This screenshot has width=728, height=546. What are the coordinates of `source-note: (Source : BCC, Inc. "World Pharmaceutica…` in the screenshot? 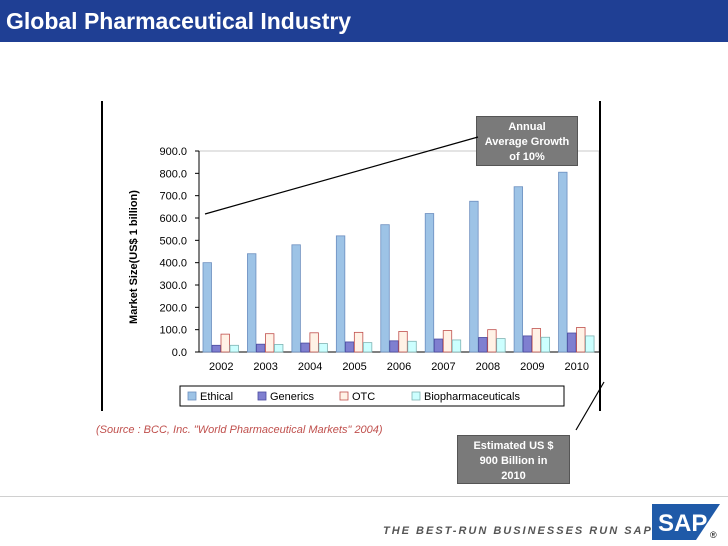 It's located at (239, 430).